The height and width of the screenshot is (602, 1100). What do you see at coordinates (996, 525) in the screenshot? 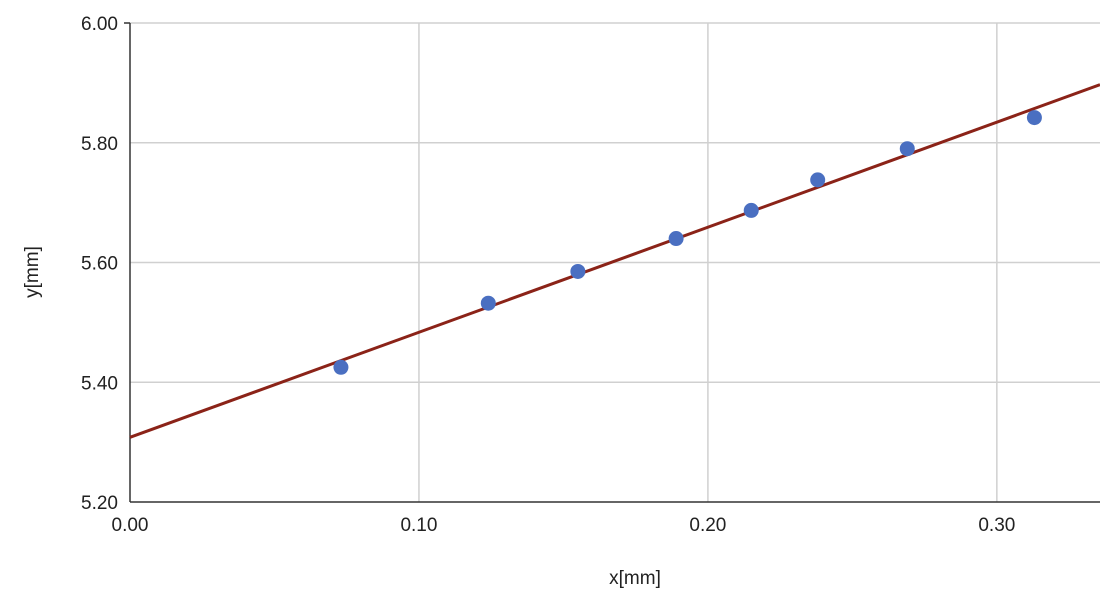
I see `x-tick-label: 0.30` at bounding box center [996, 525].